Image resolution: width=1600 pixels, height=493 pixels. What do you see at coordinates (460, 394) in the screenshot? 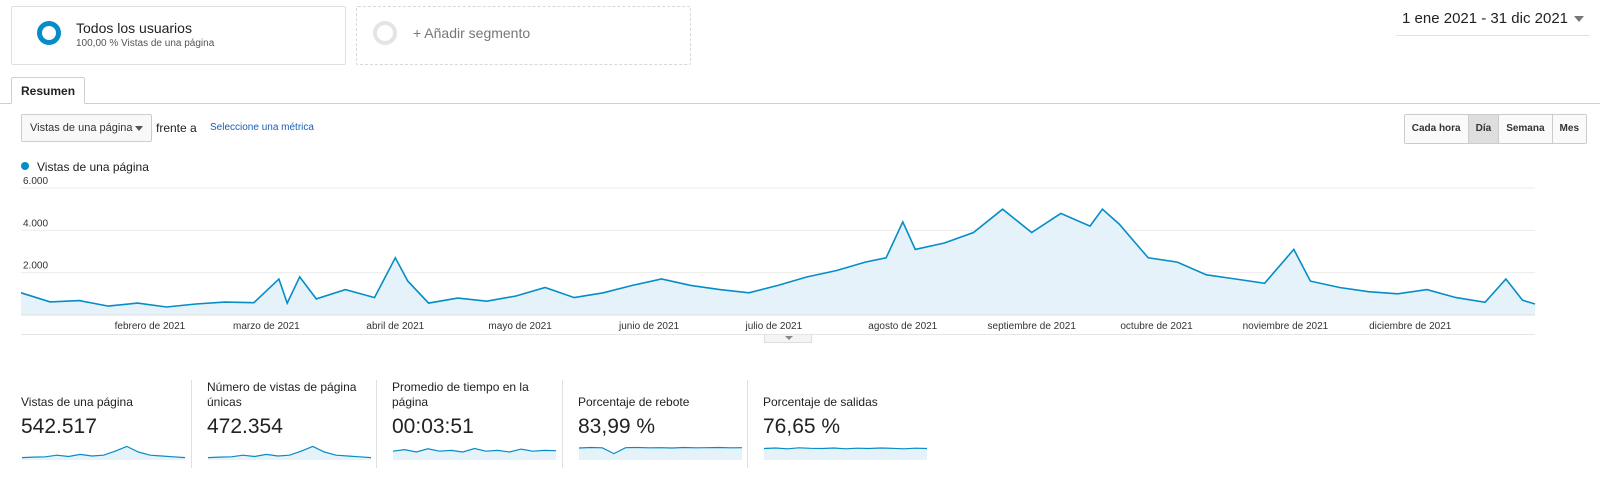
I see `kpi-label: Promedio de tiempo en la página` at bounding box center [460, 394].